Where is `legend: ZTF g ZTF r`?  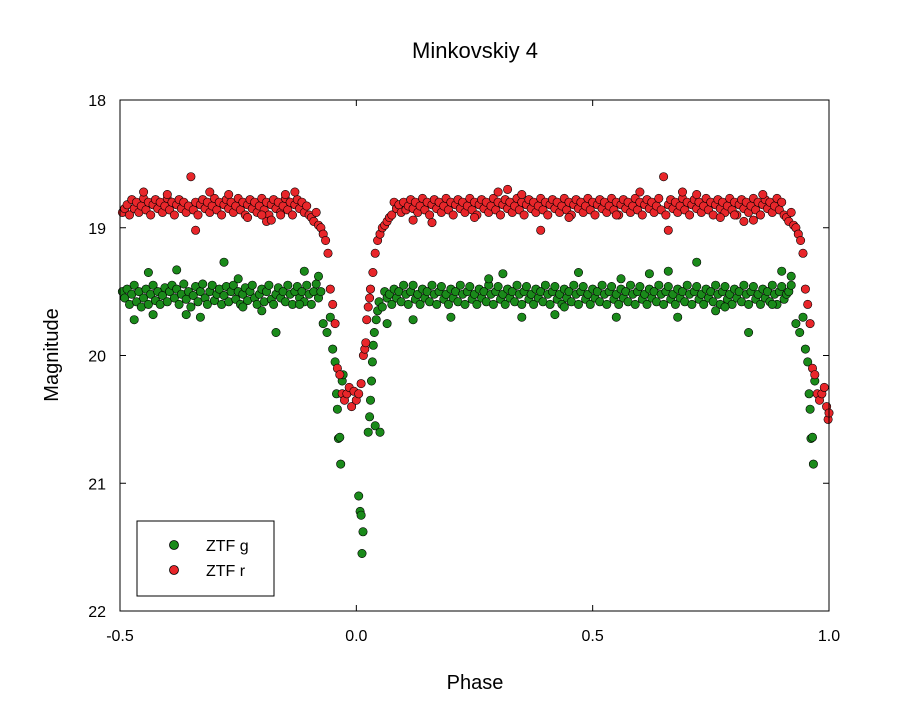 legend: ZTF g ZTF r is located at coordinates (205, 558).